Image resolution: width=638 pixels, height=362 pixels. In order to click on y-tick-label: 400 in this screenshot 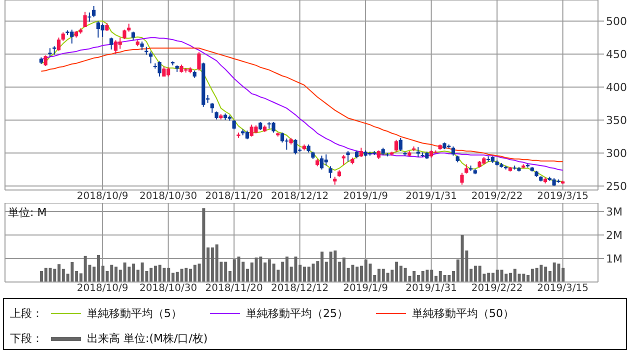, I will do `click(616, 87)`.